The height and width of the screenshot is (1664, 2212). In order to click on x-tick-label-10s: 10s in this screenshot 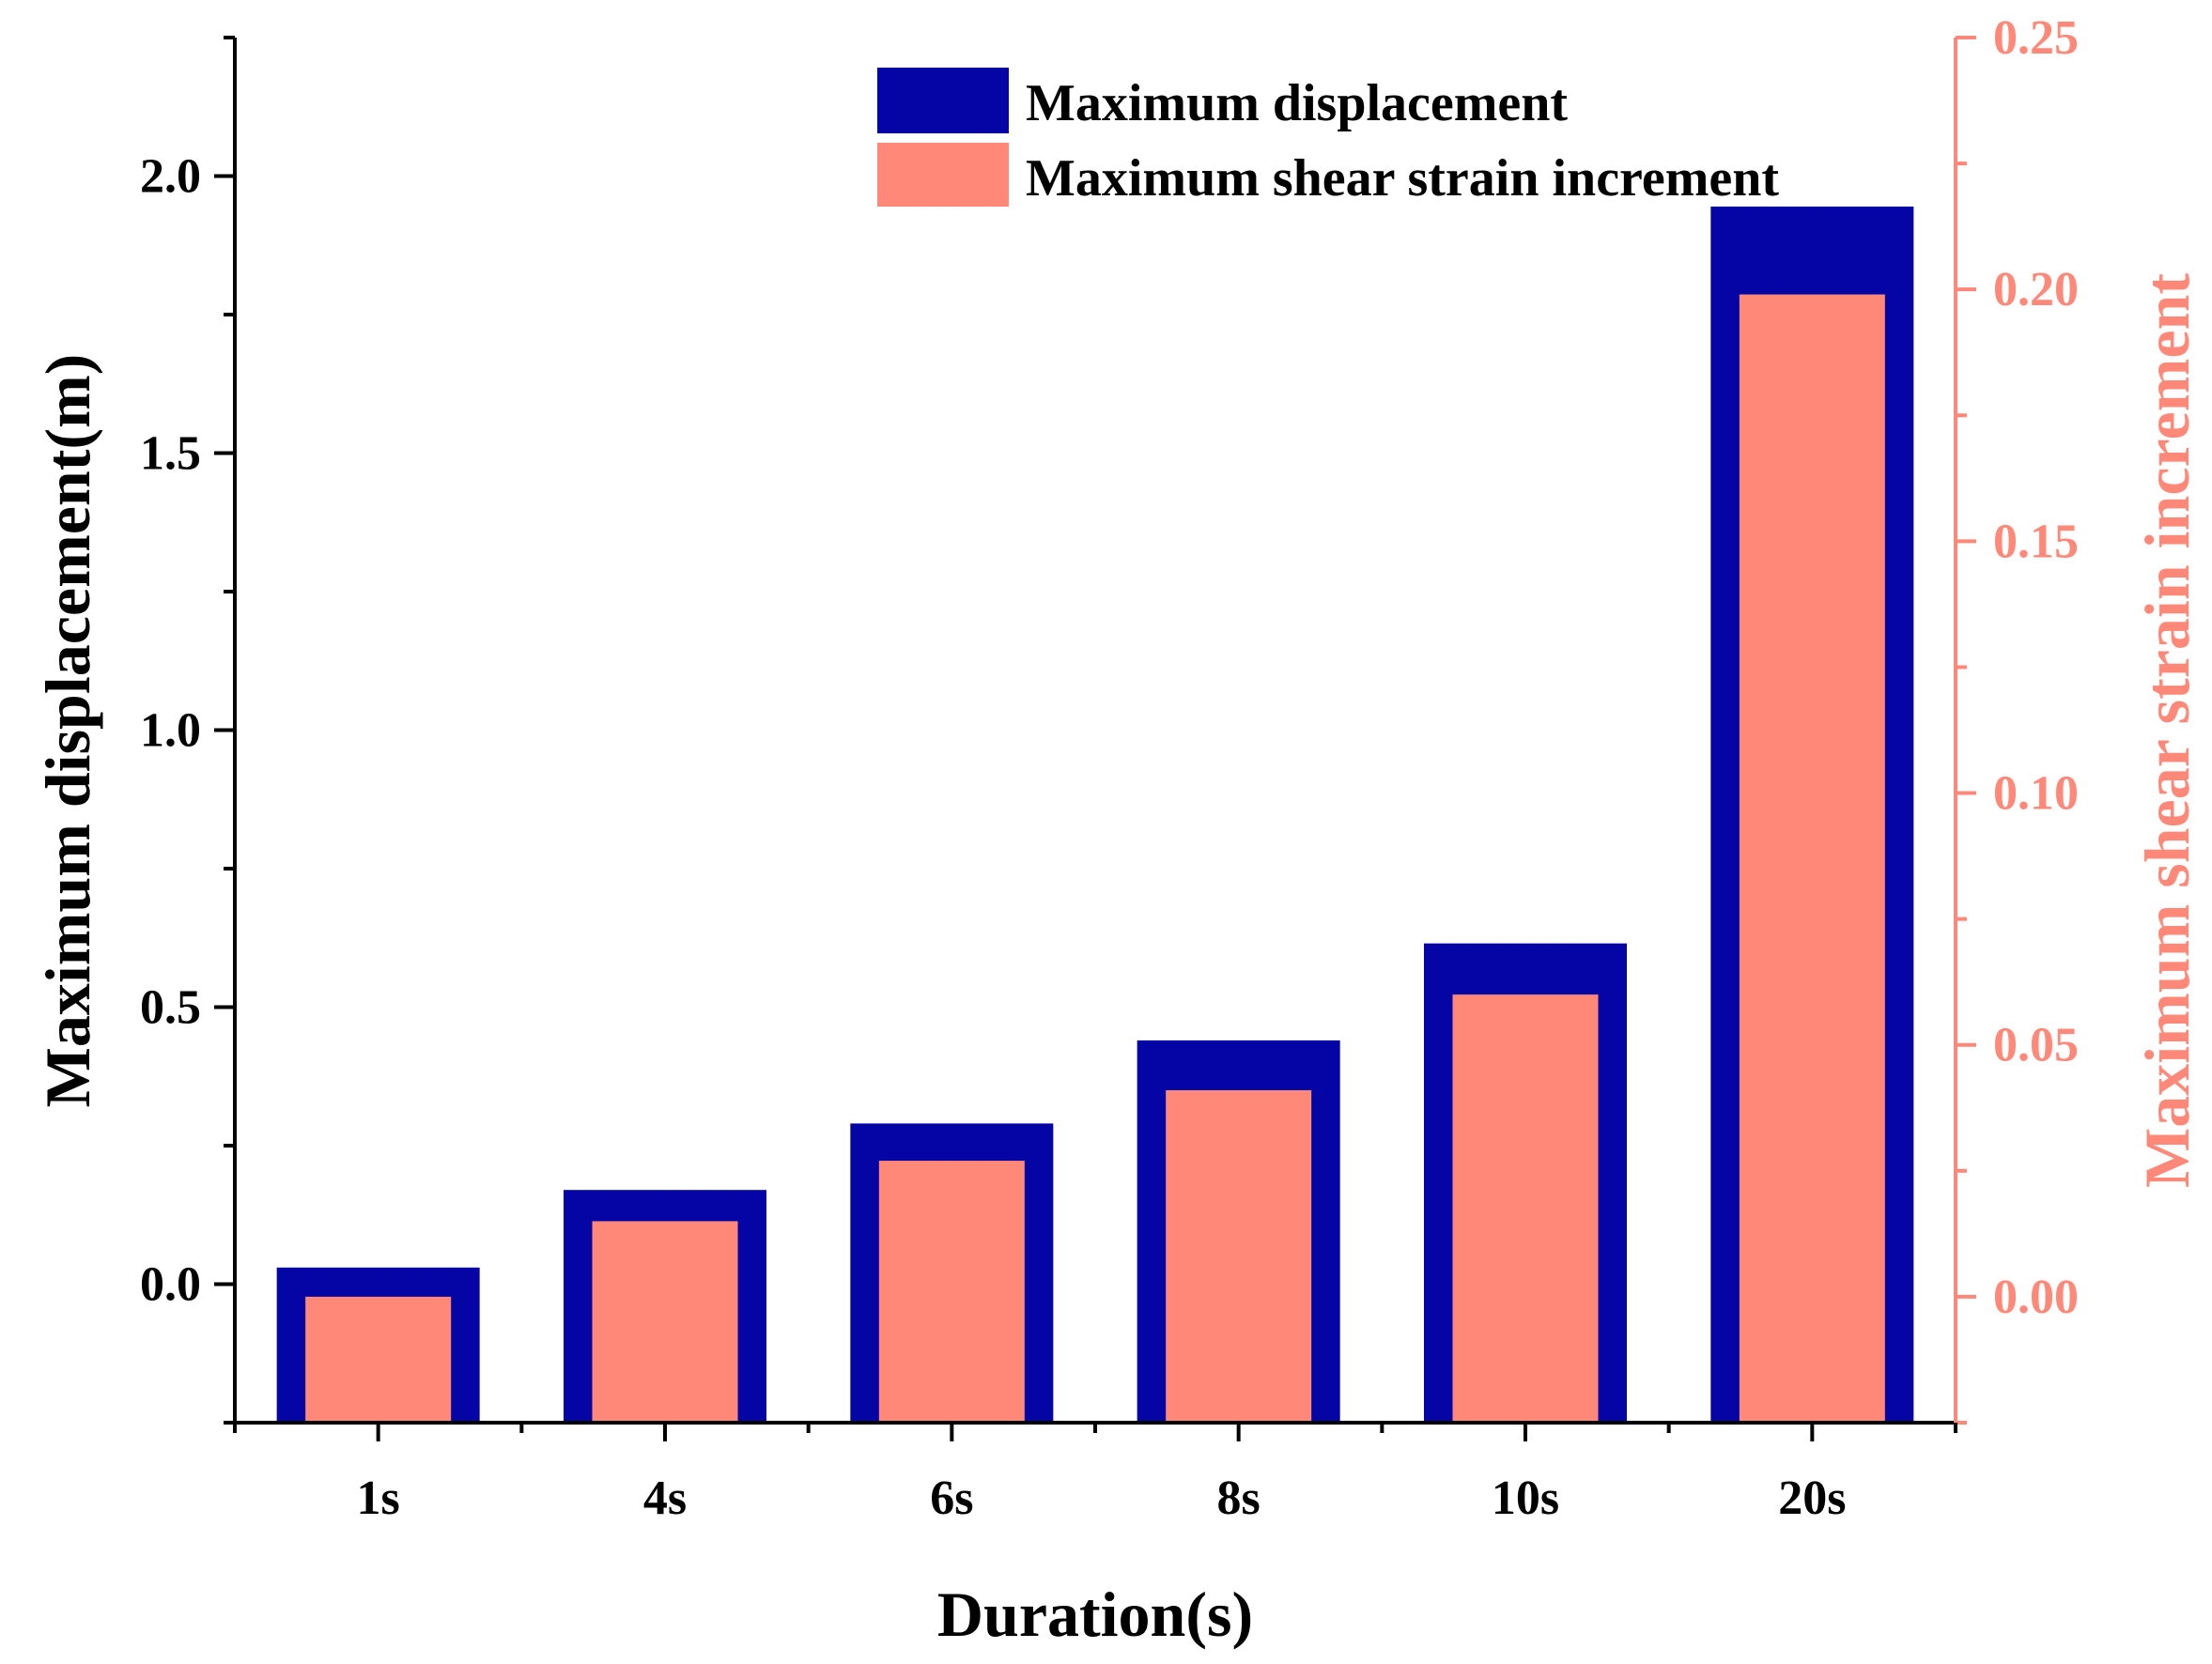, I will do `click(1526, 1498)`.